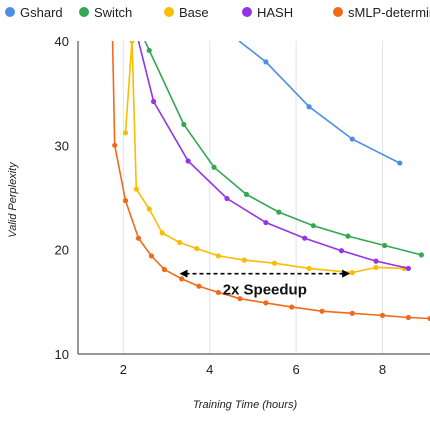 The width and height of the screenshot is (430, 422). I want to click on x-tick-label: 2, so click(123, 369).